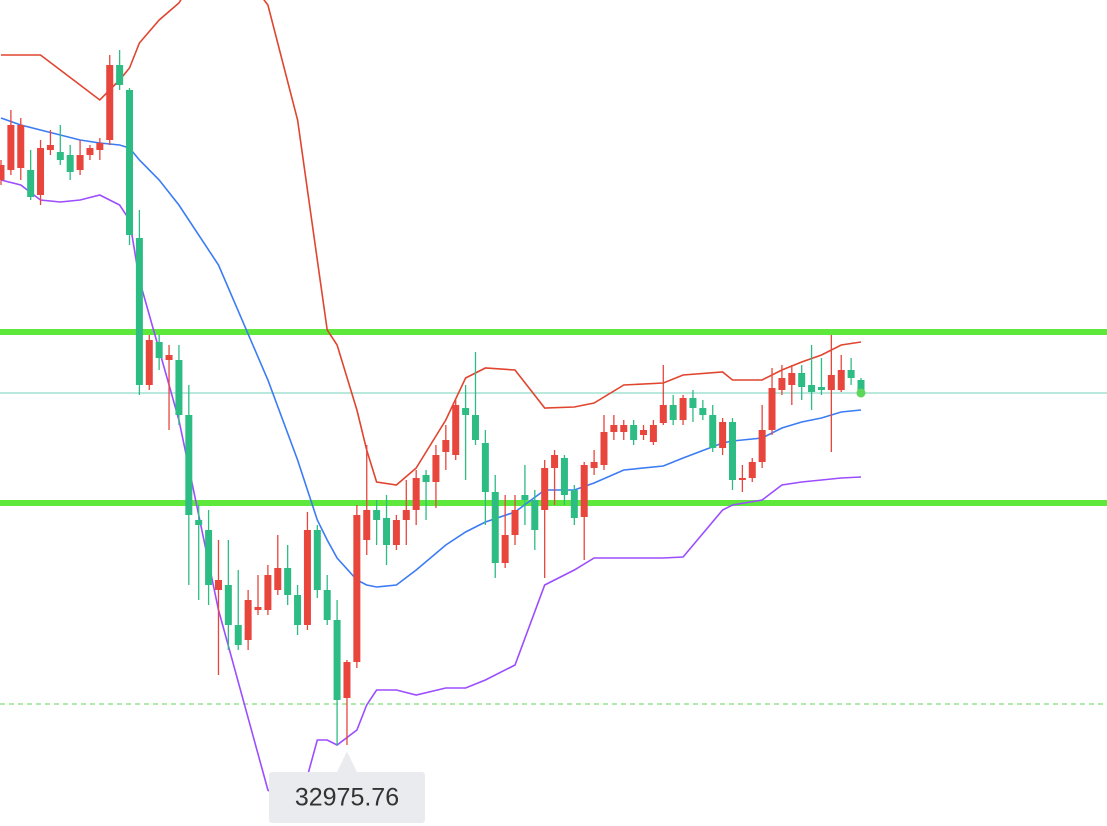 Image resolution: width=1107 pixels, height=826 pixels. I want to click on annotation-label: 32975.76, so click(347, 798).